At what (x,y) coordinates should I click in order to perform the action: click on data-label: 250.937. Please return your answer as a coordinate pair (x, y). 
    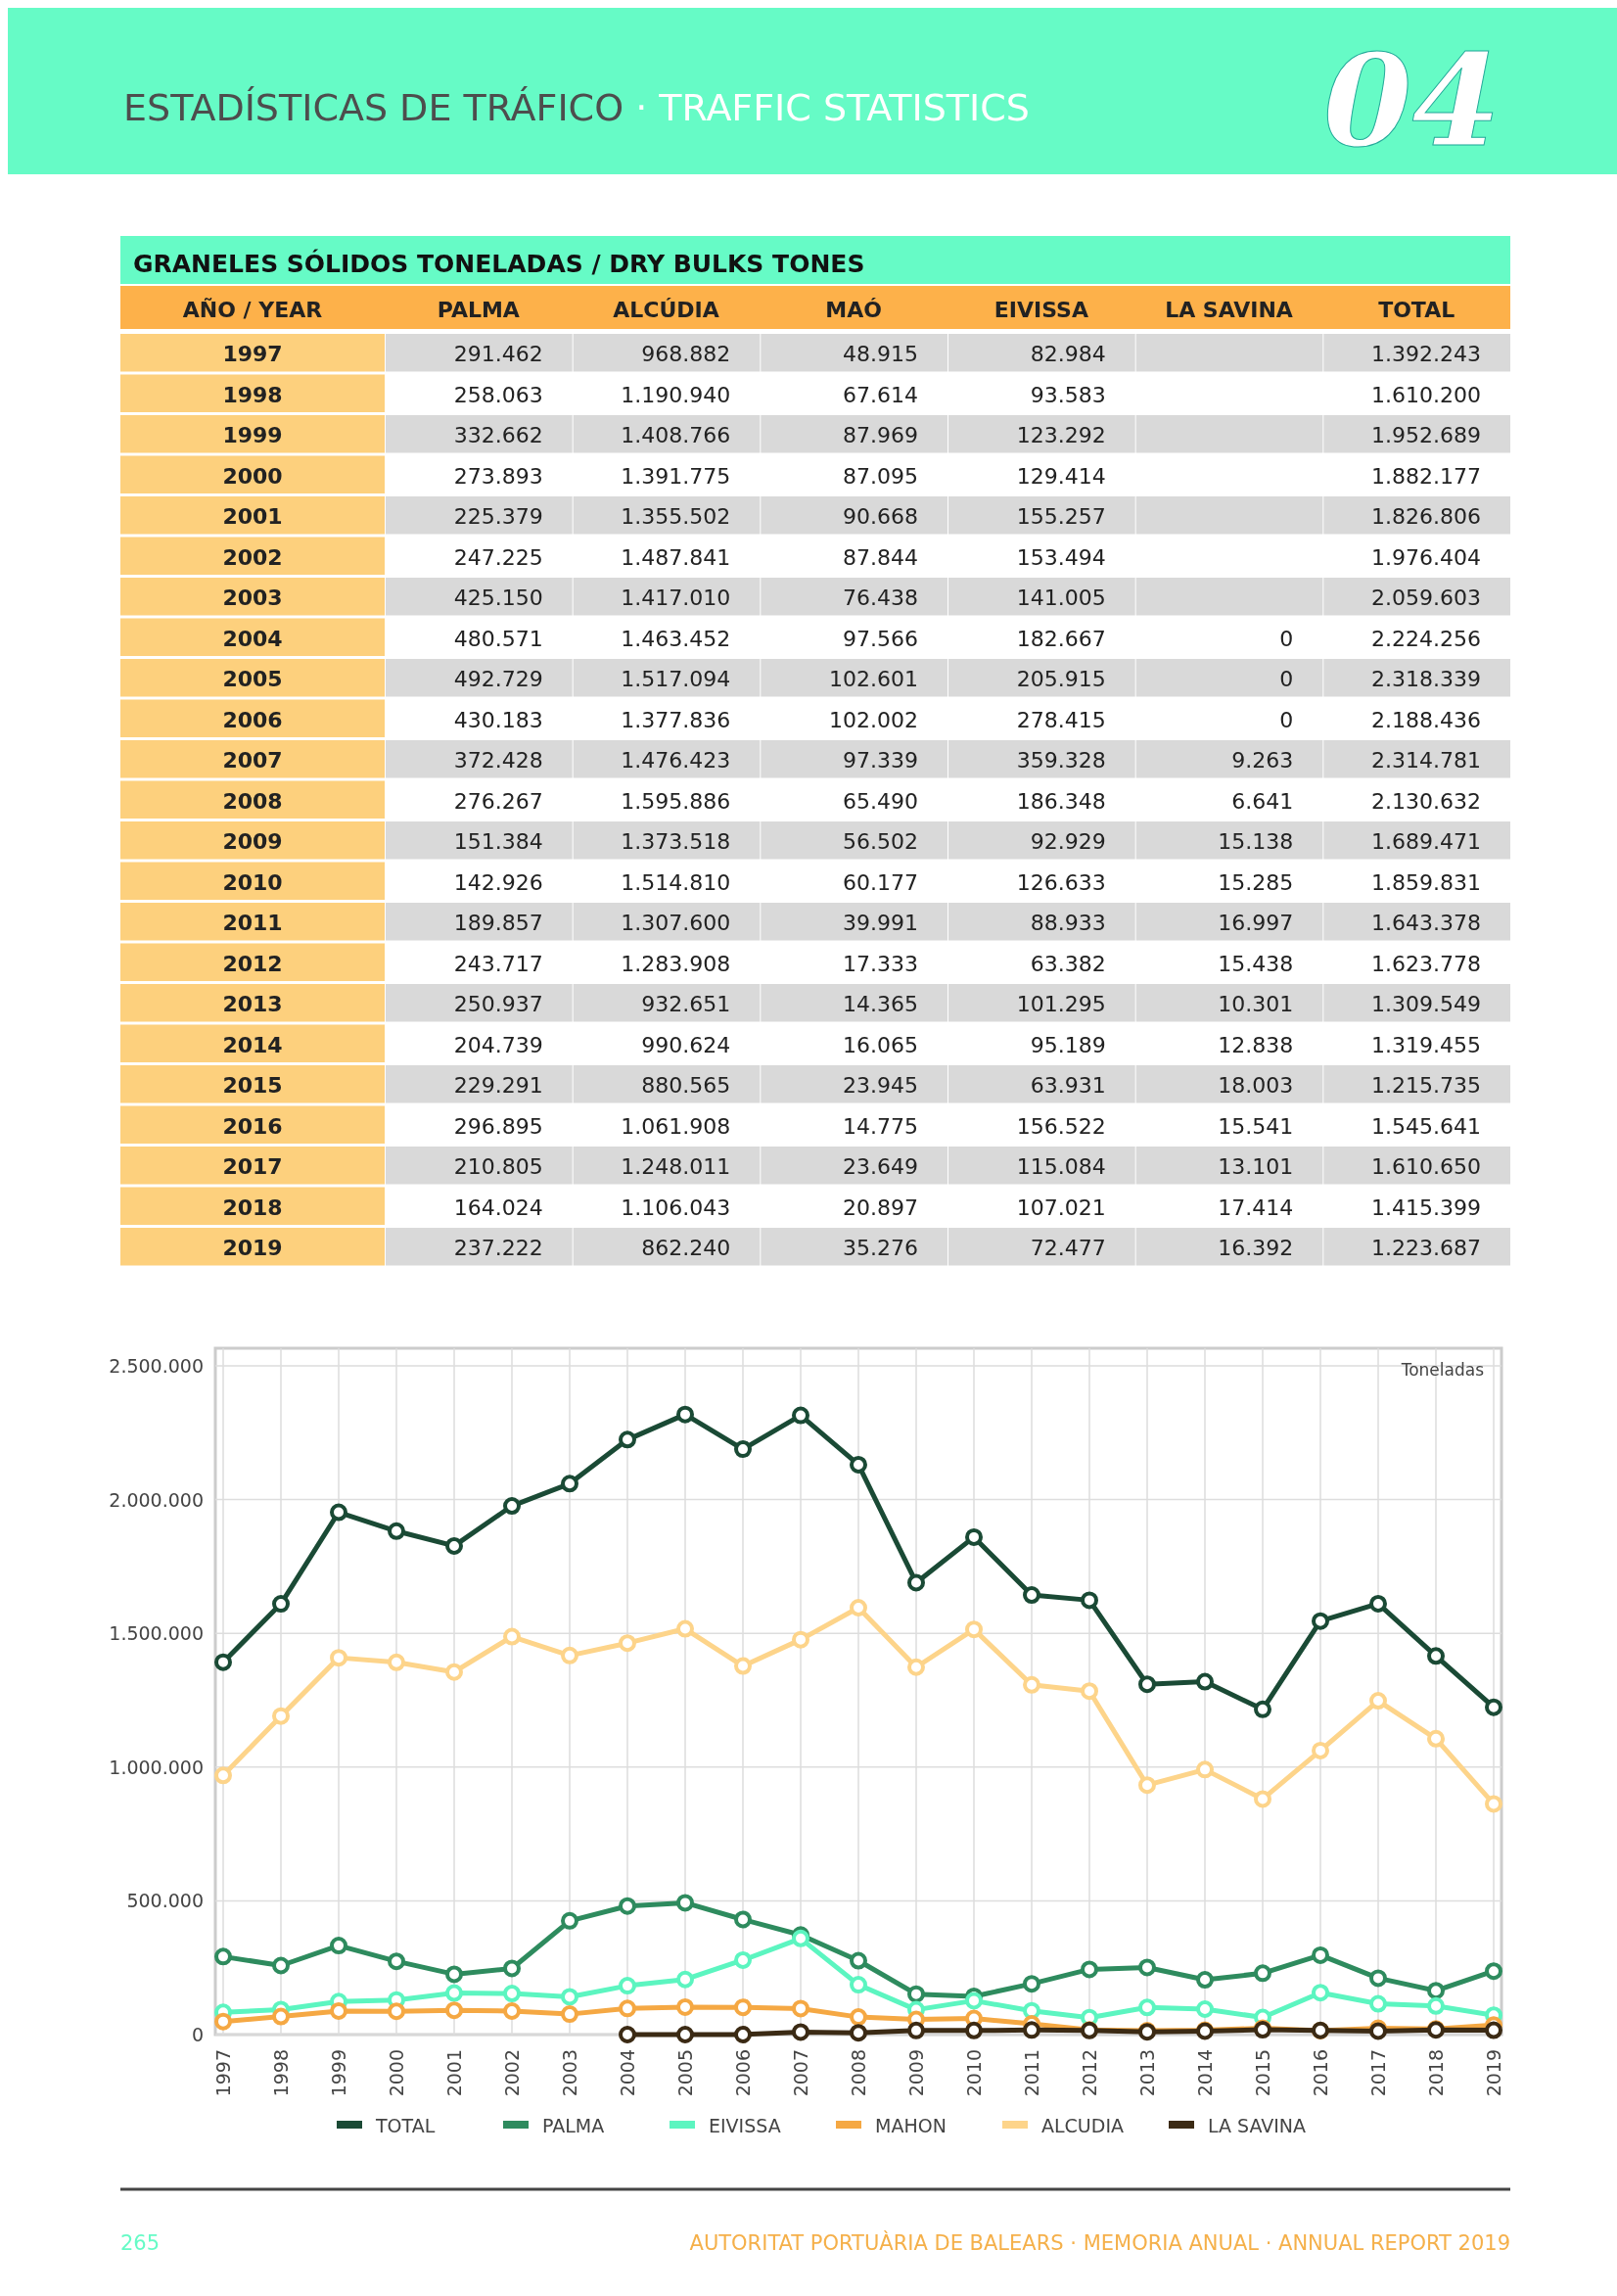
    Looking at the image, I should click on (498, 1004).